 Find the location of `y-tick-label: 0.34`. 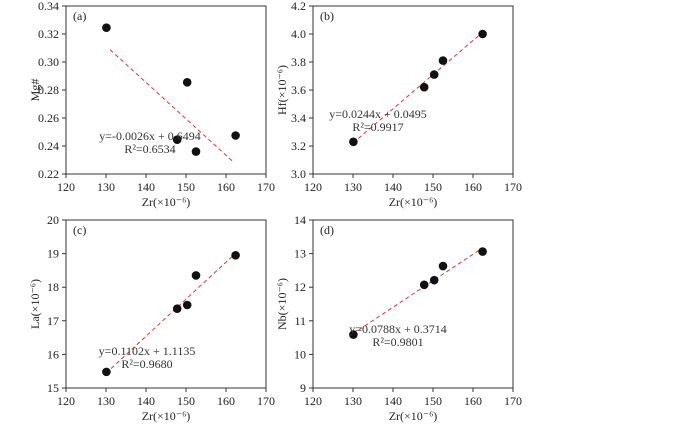

y-tick-label: 0.34 is located at coordinates (48, 6).